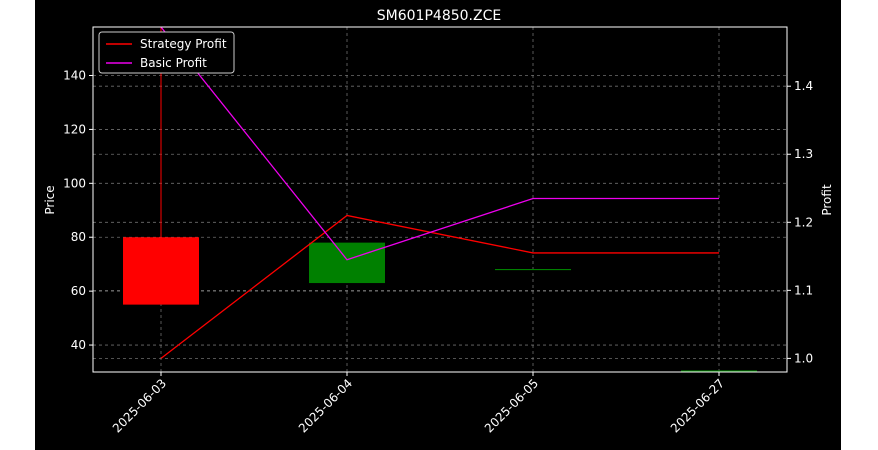 The image size is (878, 450). What do you see at coordinates (50, 199) in the screenshot?
I see `y-axis-label: Price` at bounding box center [50, 199].